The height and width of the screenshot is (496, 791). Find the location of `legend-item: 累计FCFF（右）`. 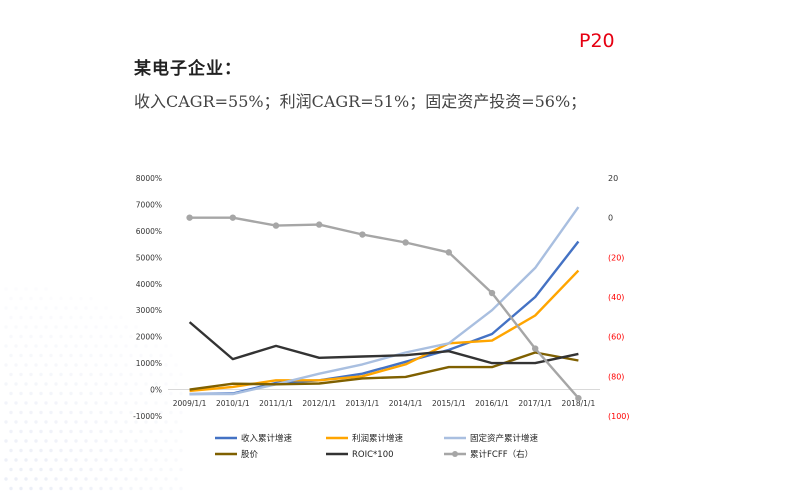

legend-item: 累计FCFF（右） is located at coordinates (488, 454).